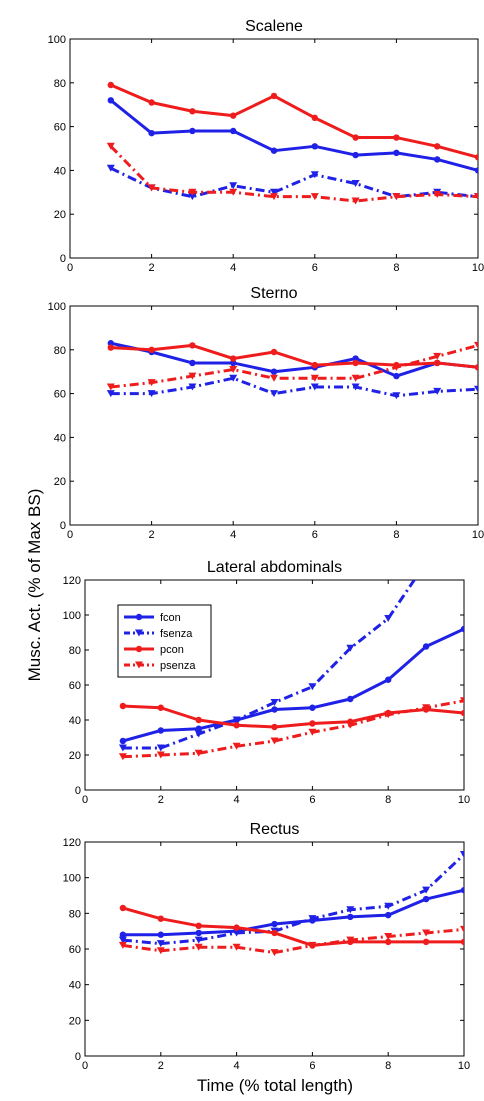  Describe the element at coordinates (72, 879) in the screenshot. I see `y-tick-label: 100` at that location.